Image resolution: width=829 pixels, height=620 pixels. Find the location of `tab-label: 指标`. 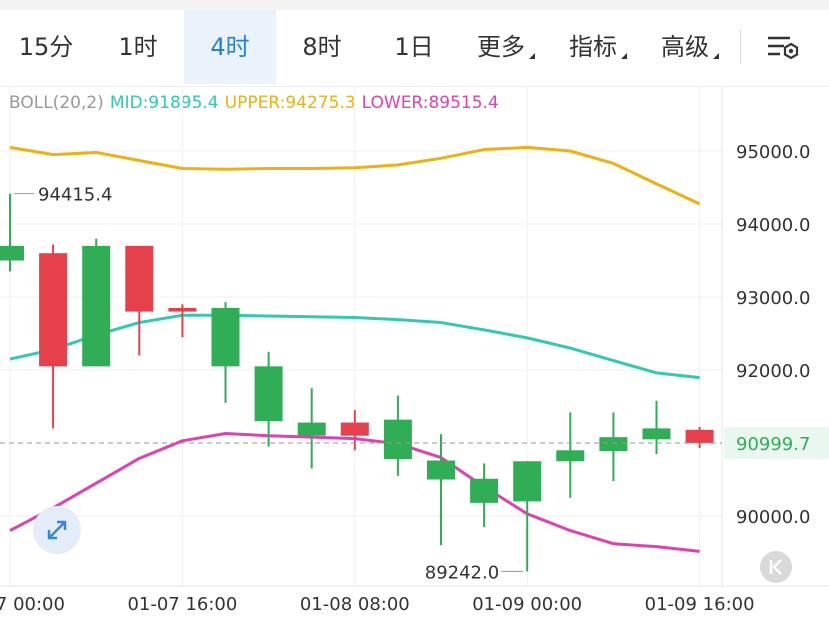

tab-label: 指标 is located at coordinates (593, 47).